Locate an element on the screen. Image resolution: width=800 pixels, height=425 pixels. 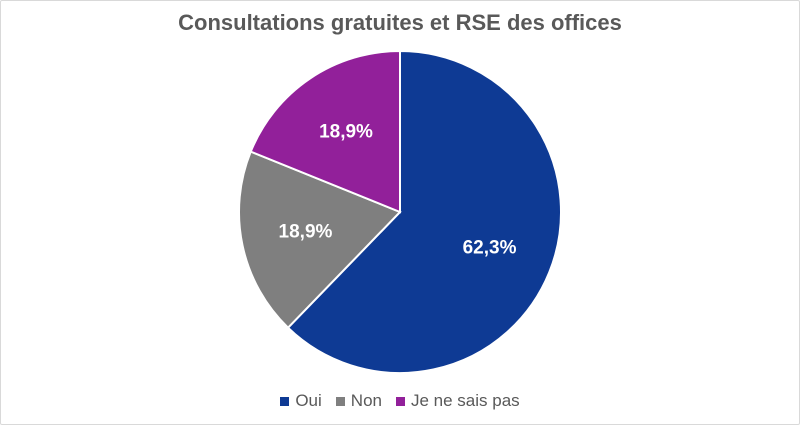
pie-data-labels: 62,3% 18,9% 18,9% is located at coordinates (398, 189).